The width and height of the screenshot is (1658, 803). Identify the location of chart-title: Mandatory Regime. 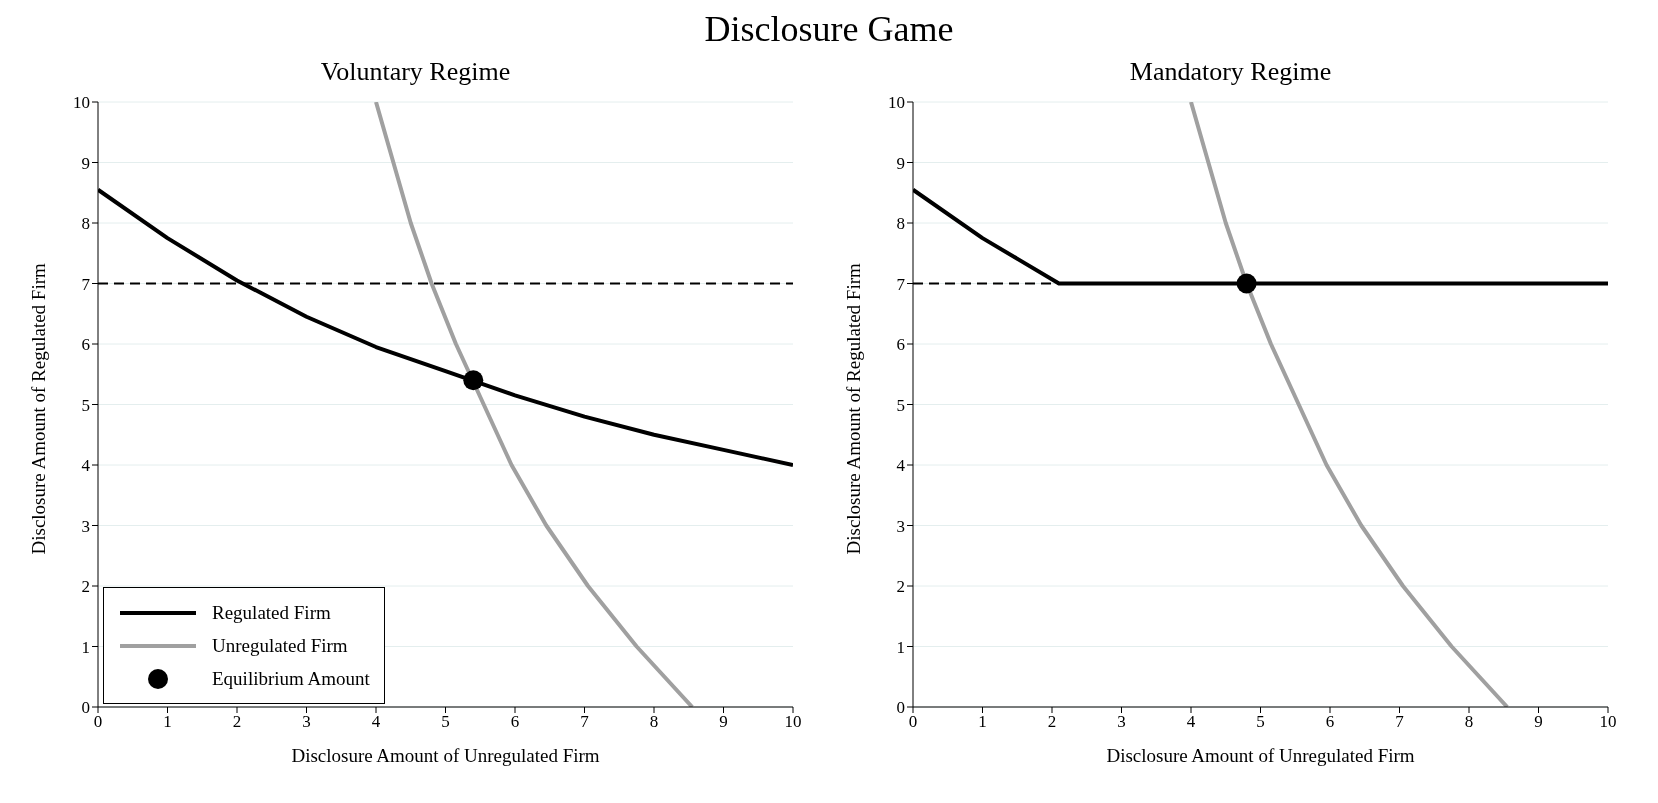
(1230, 72).